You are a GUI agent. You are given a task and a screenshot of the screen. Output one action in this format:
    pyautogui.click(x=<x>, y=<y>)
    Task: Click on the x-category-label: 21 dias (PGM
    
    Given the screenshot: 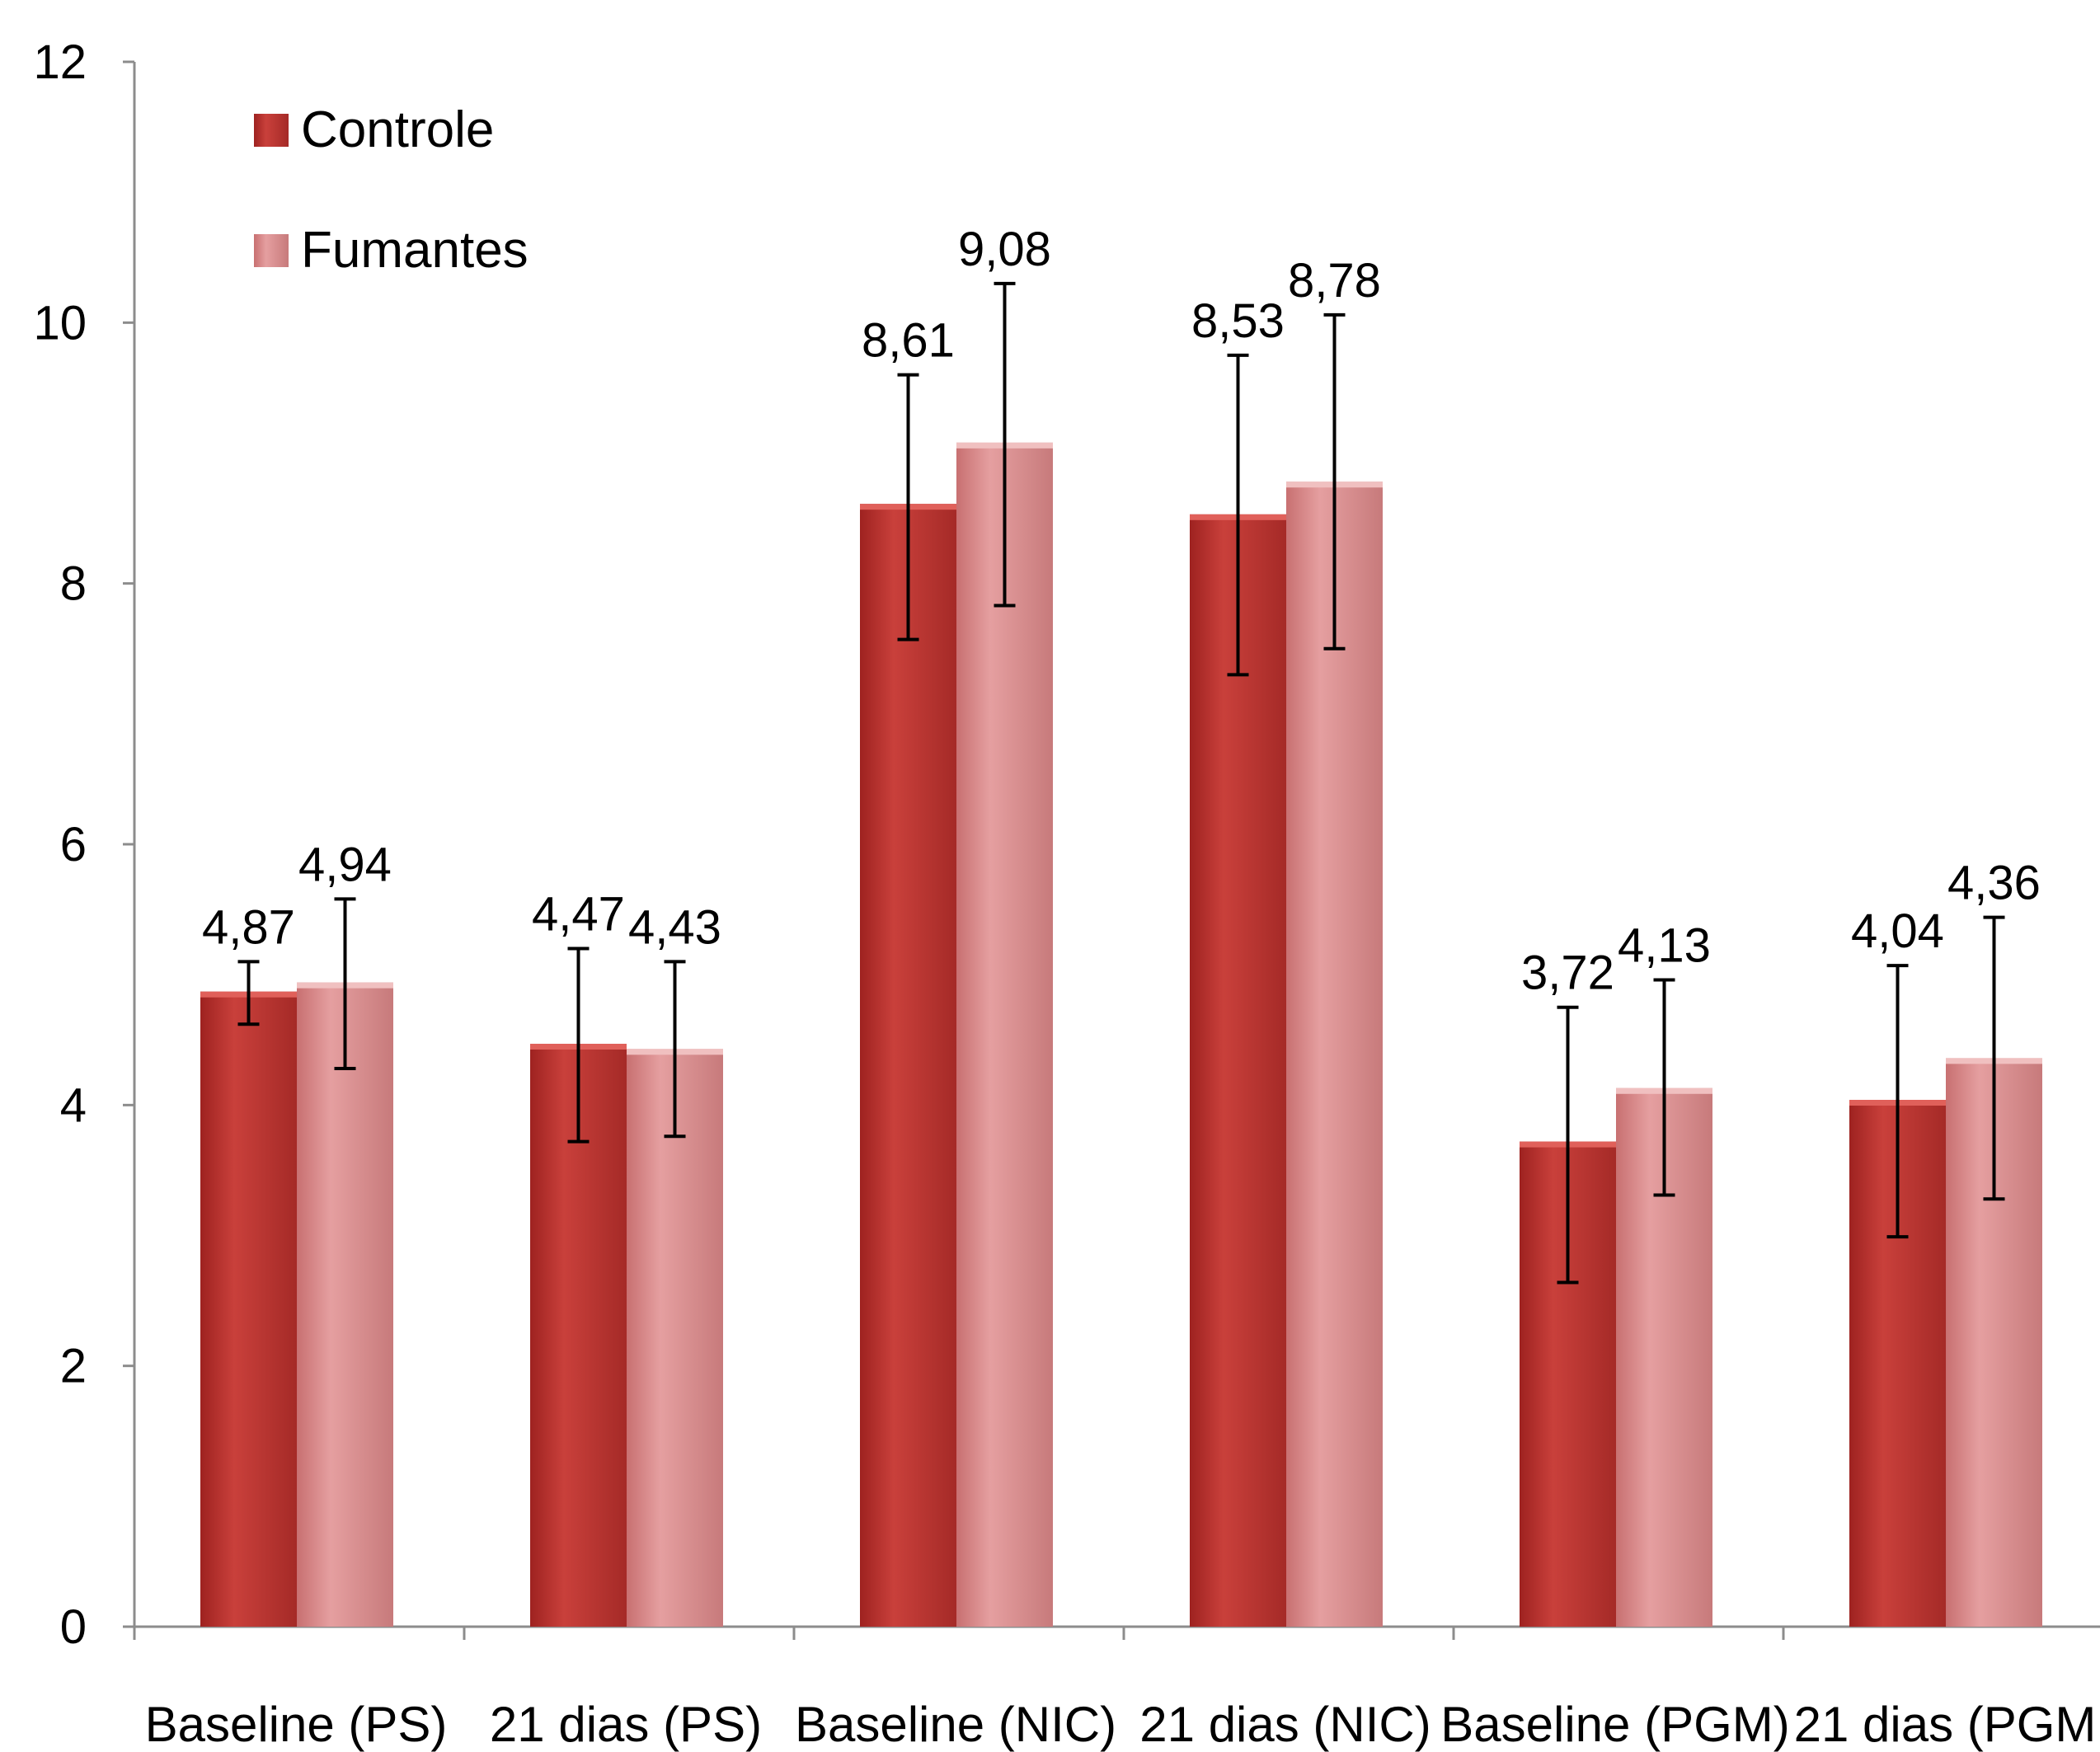 What is the action you would take?
    pyautogui.click(x=1945, y=1724)
    